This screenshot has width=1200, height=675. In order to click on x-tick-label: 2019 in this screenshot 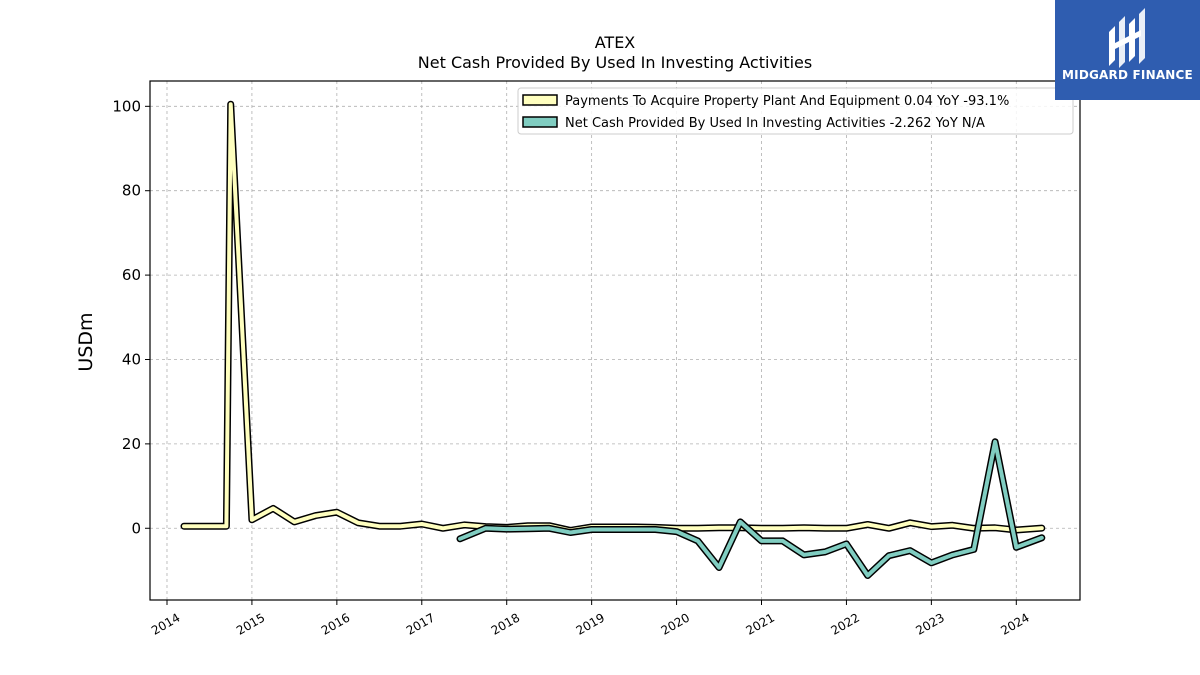, I will do `click(590, 623)`.